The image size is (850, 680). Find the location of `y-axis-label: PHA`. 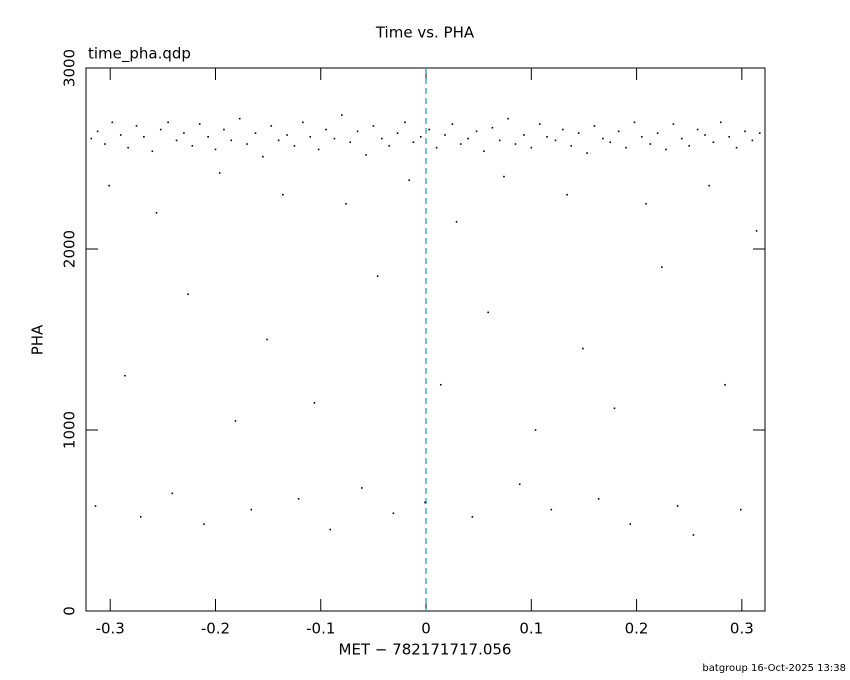

y-axis-label: PHA is located at coordinates (38, 339).